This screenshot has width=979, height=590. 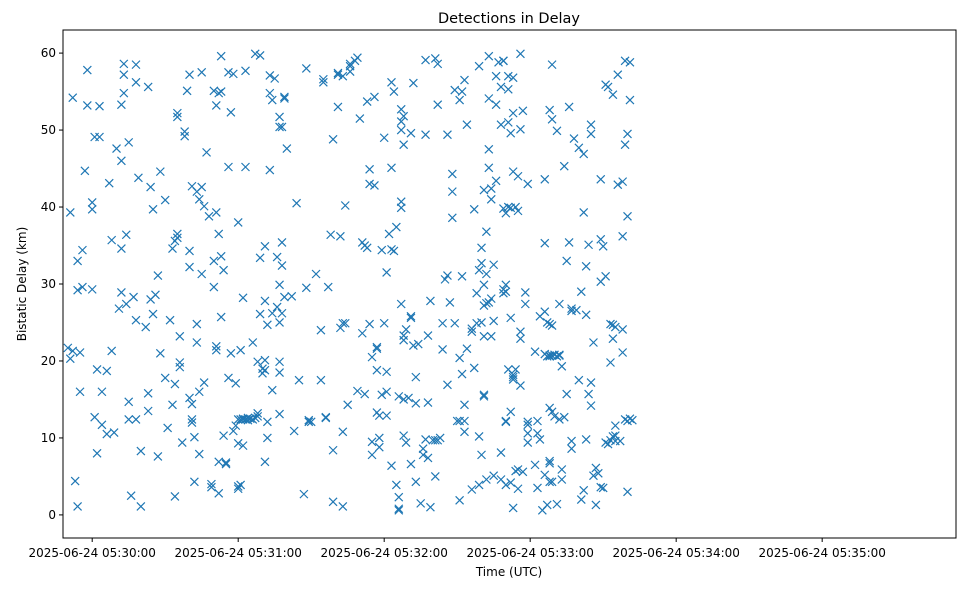 I want to click on y-tick-label: 20, so click(x=48, y=361).